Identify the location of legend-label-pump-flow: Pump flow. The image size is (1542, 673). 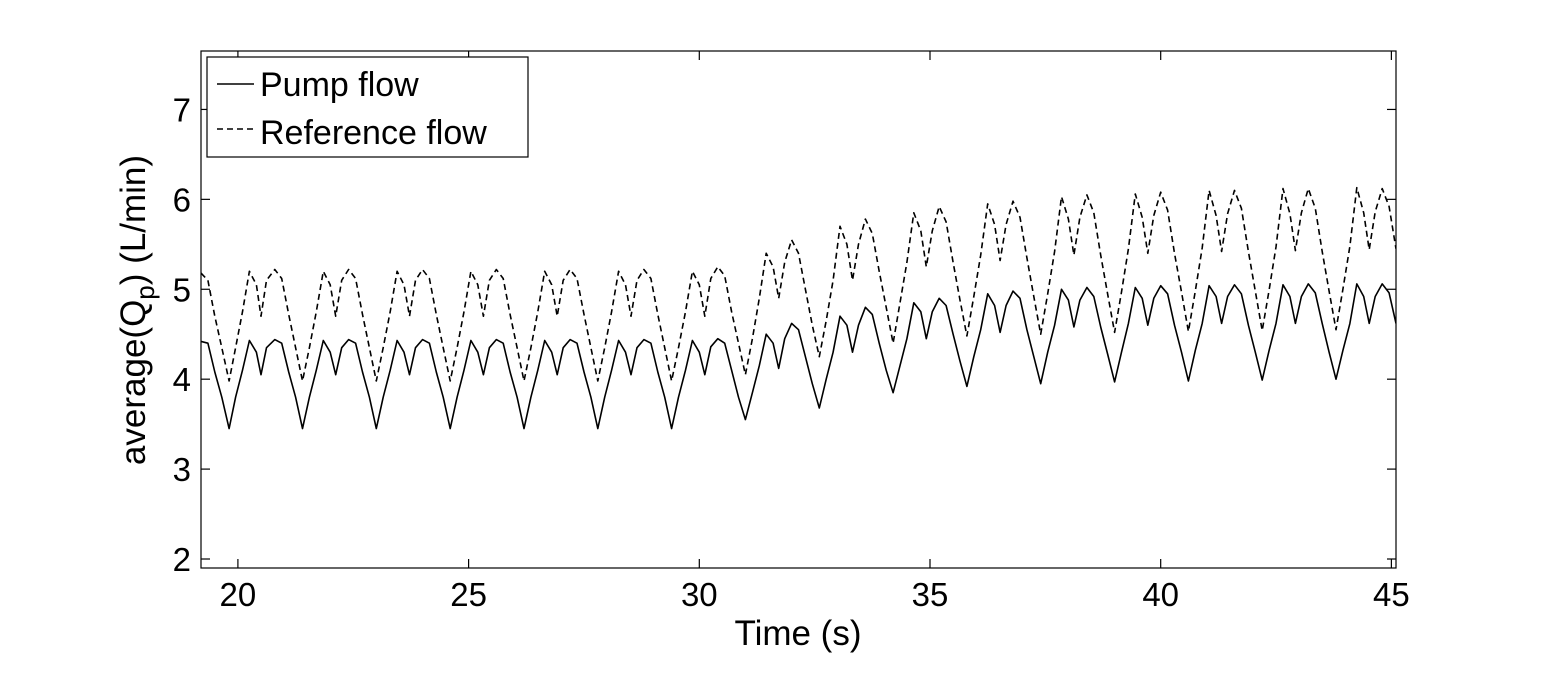
(339, 85).